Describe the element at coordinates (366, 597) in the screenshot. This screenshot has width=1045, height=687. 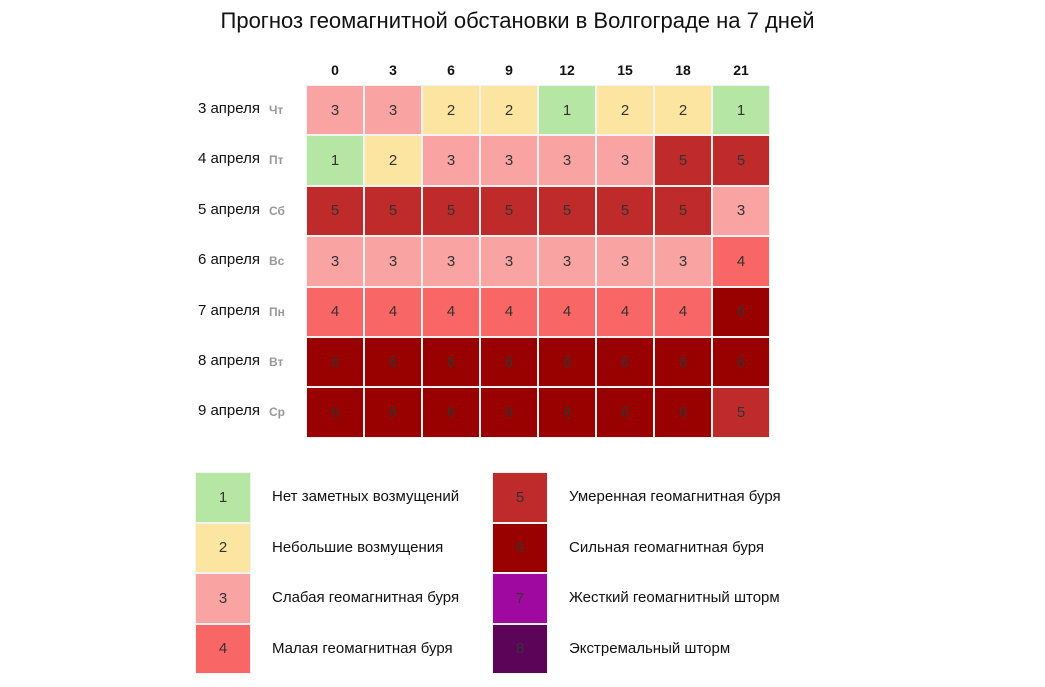
I see `legend-label: Слабая геомагнитная буря` at that location.